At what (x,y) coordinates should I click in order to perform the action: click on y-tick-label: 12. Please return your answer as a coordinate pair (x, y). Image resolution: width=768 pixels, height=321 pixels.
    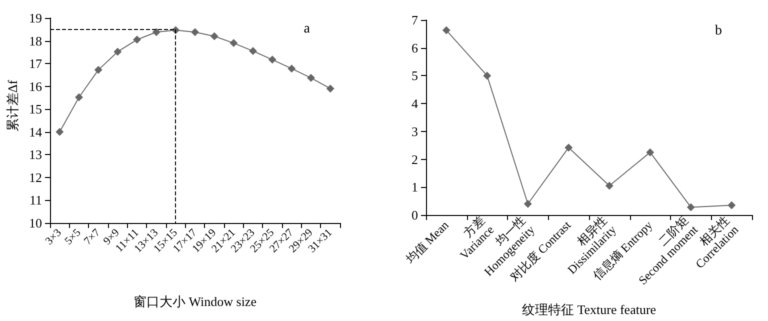
    Looking at the image, I should click on (35, 177).